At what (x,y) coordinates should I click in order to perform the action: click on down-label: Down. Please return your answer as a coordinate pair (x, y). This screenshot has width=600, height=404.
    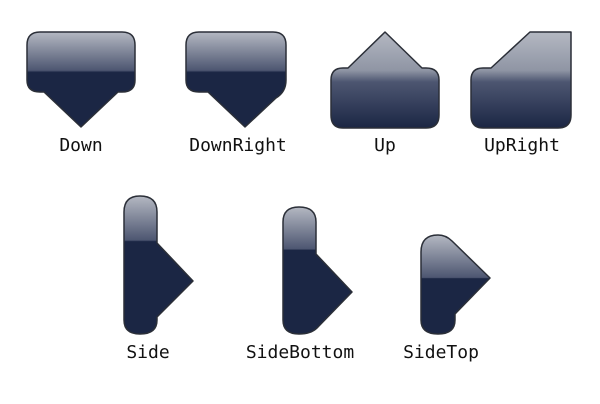
    Looking at the image, I should click on (81, 145).